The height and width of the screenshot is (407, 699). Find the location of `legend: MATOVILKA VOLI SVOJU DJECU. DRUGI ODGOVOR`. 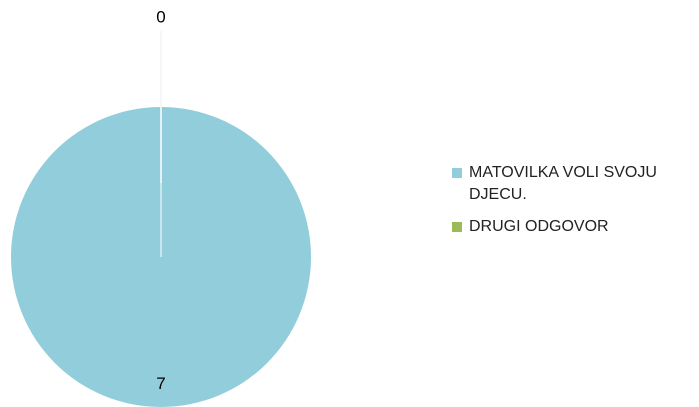

legend: MATOVILKA VOLI SVOJU DJECU. DRUGI ODGOVOR is located at coordinates (572, 205).